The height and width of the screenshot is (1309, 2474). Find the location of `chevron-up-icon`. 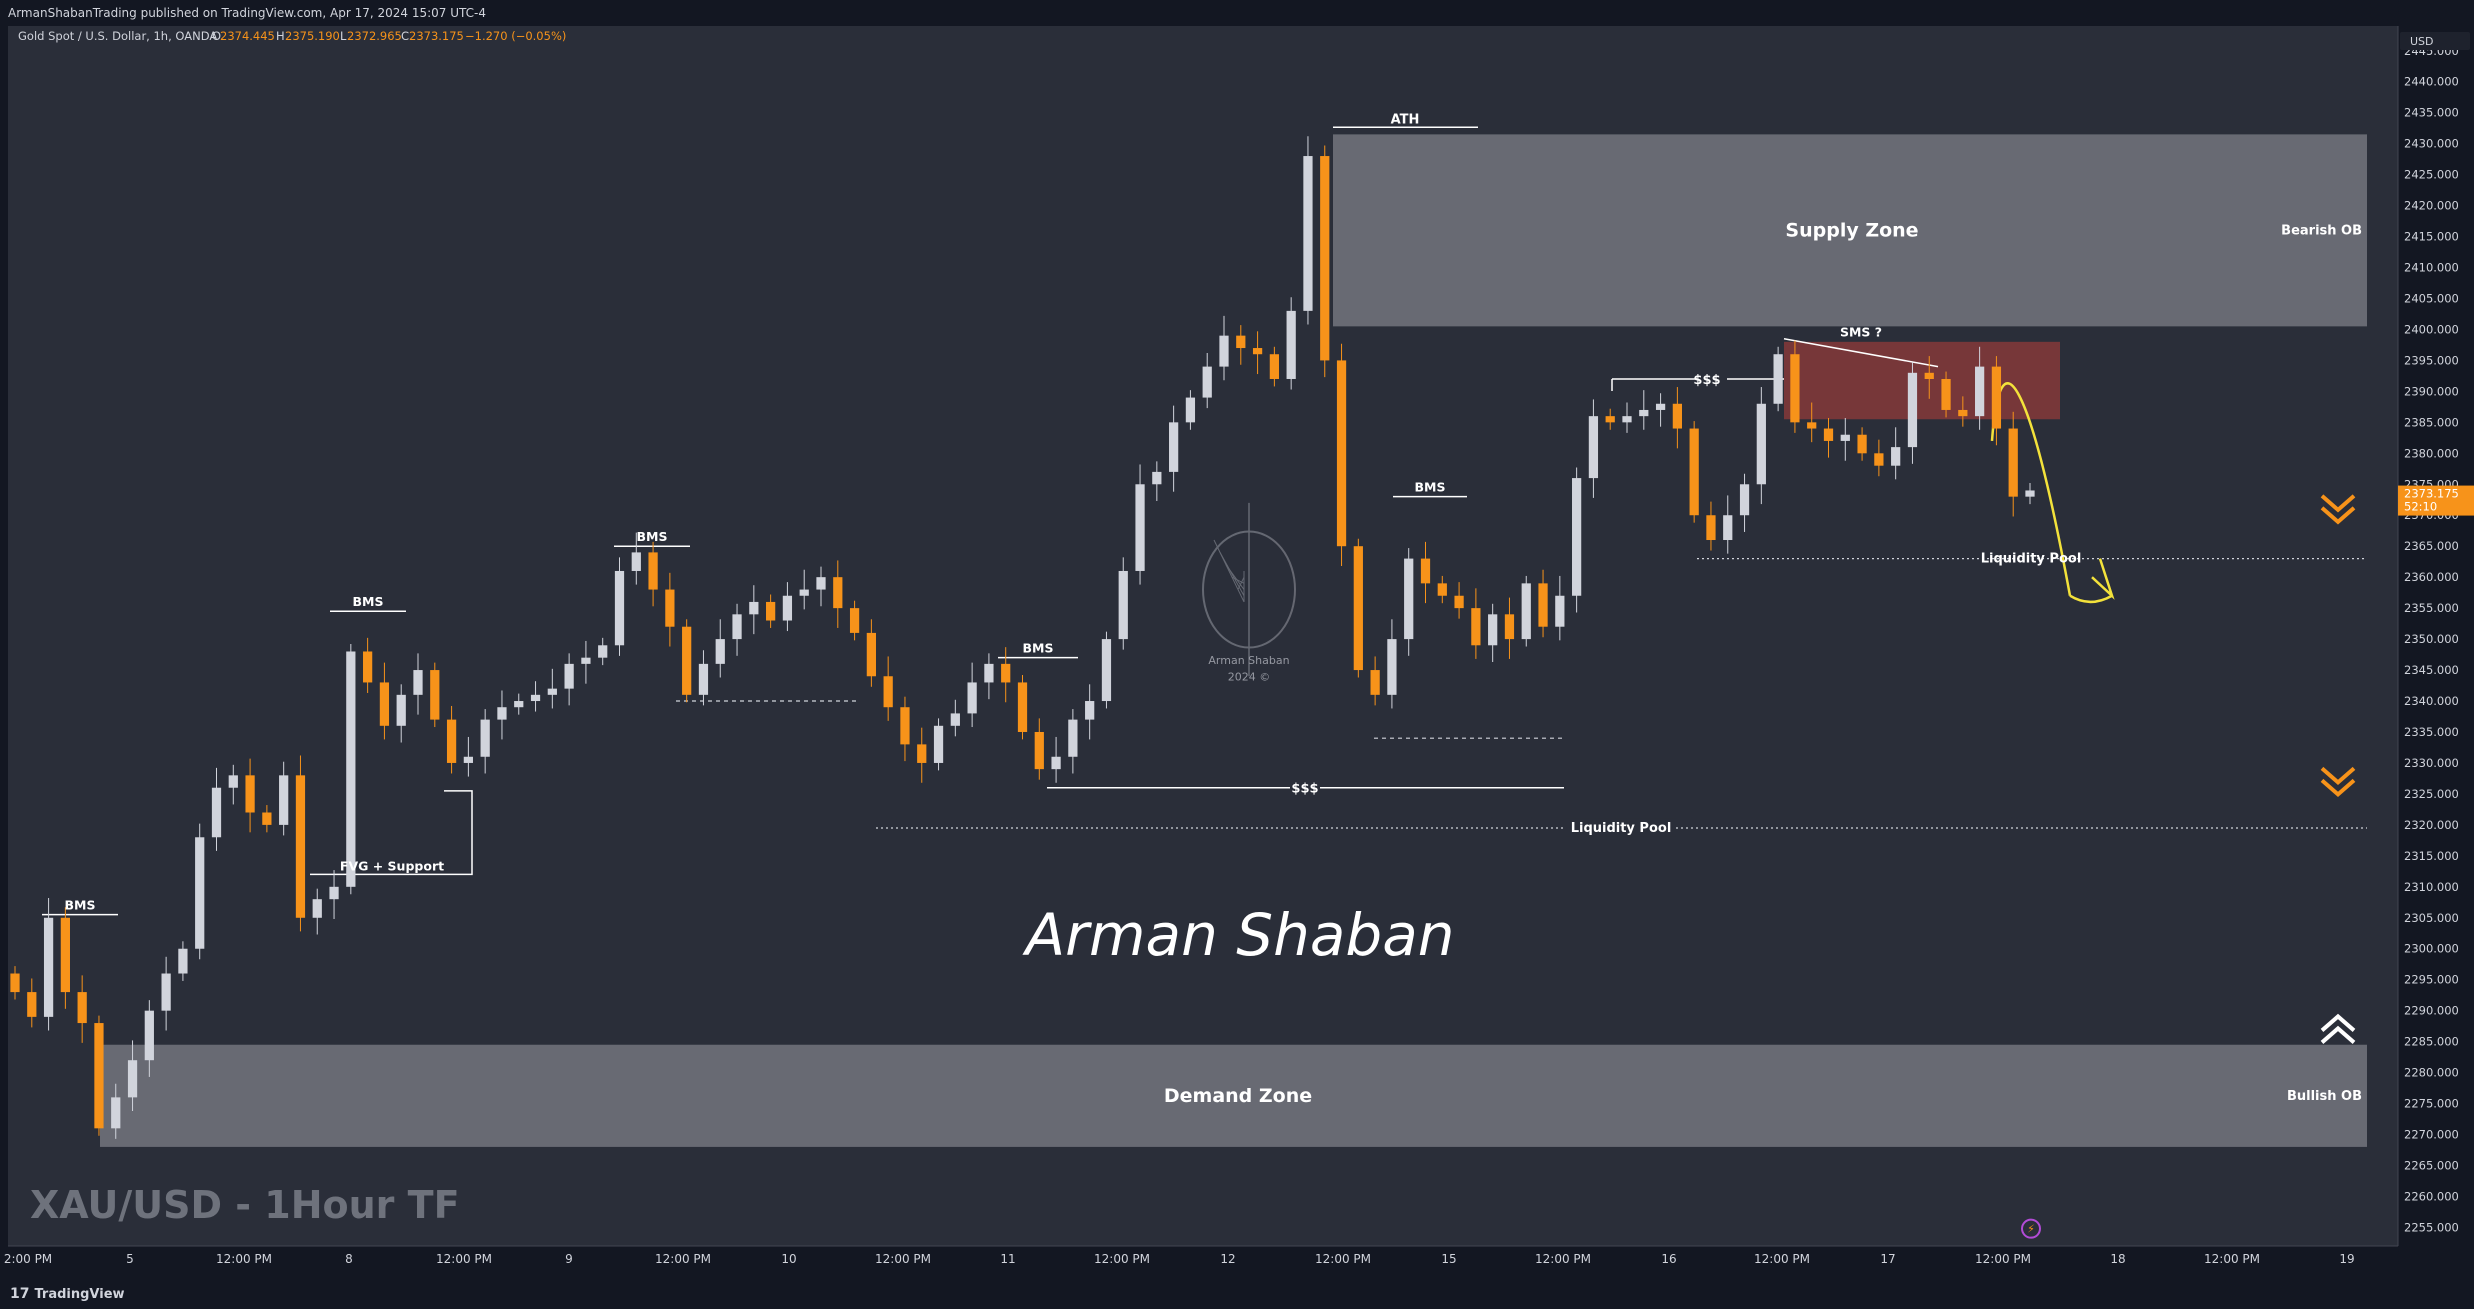

chevron-up-icon is located at coordinates (2338, 1028).